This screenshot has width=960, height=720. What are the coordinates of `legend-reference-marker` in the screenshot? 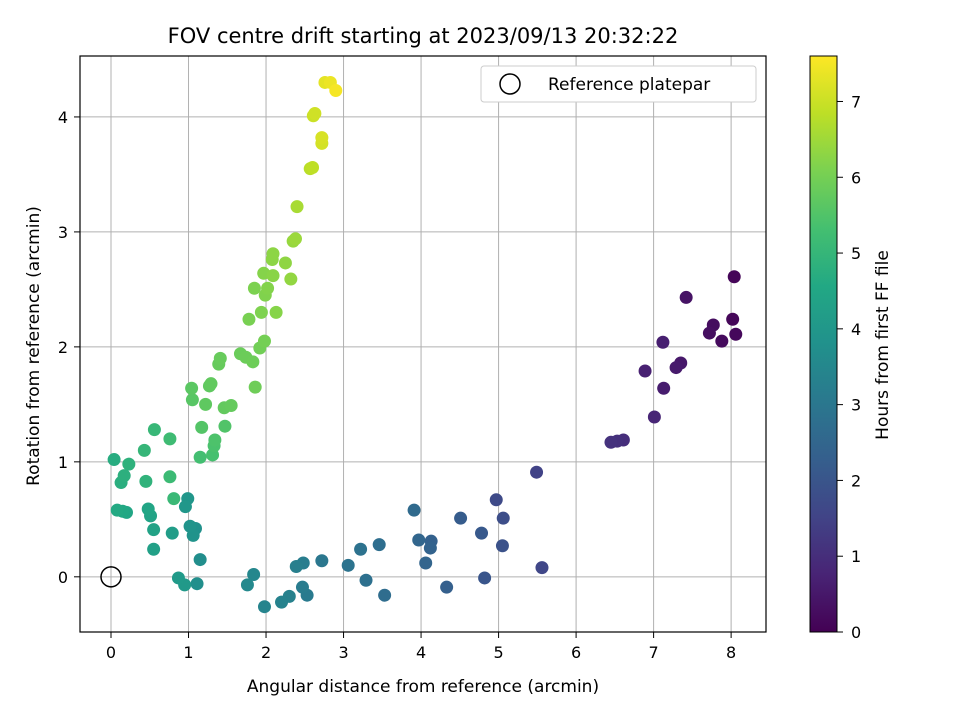 It's located at (510, 84).